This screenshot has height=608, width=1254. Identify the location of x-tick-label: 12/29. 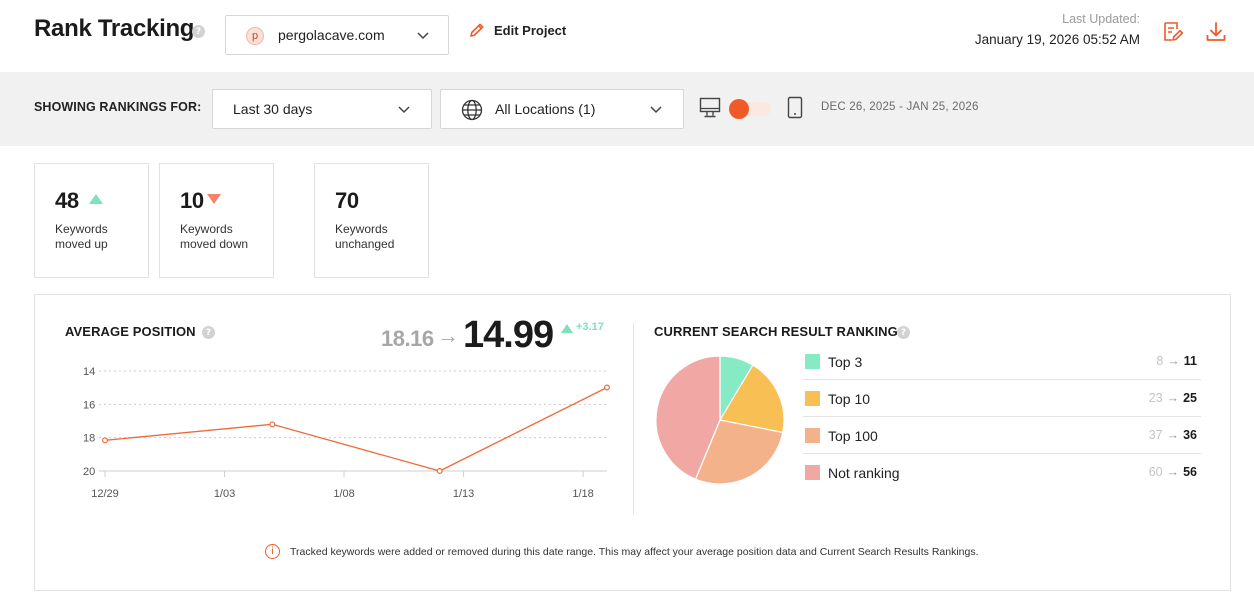
(105, 494).